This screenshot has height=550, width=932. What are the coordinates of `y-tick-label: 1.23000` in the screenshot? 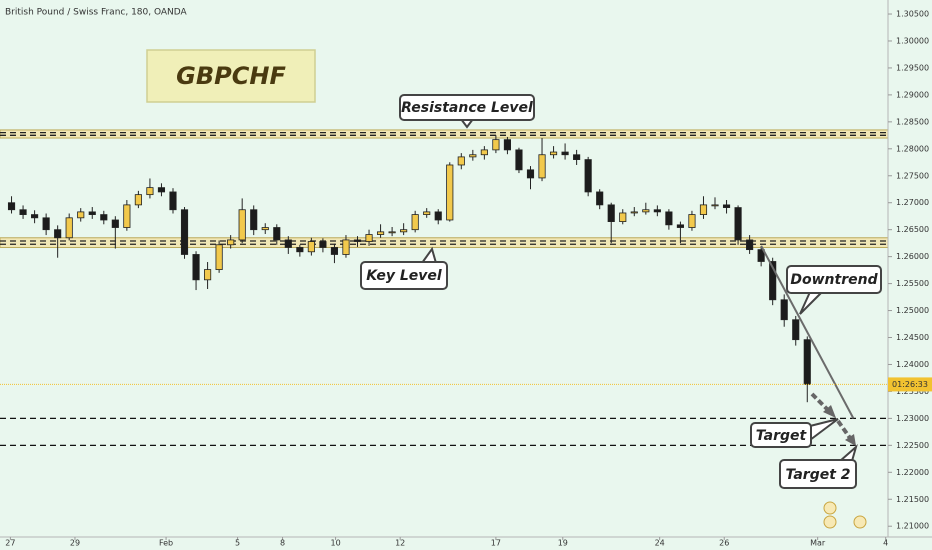 It's located at (912, 418).